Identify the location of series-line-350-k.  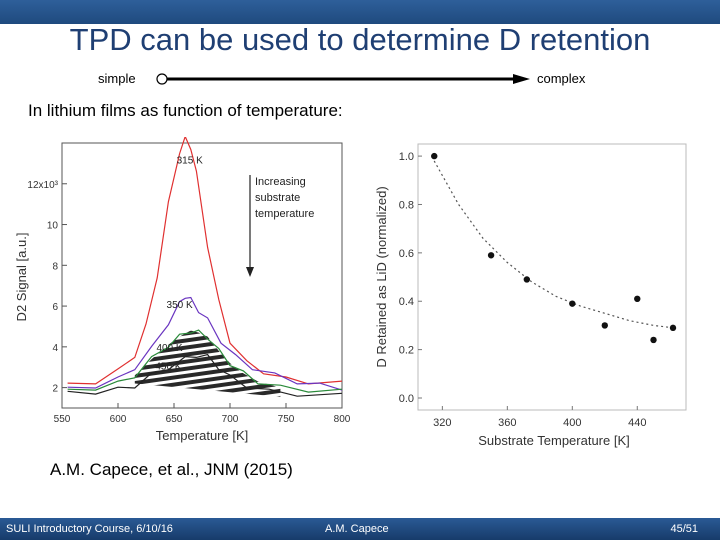
(205, 343).